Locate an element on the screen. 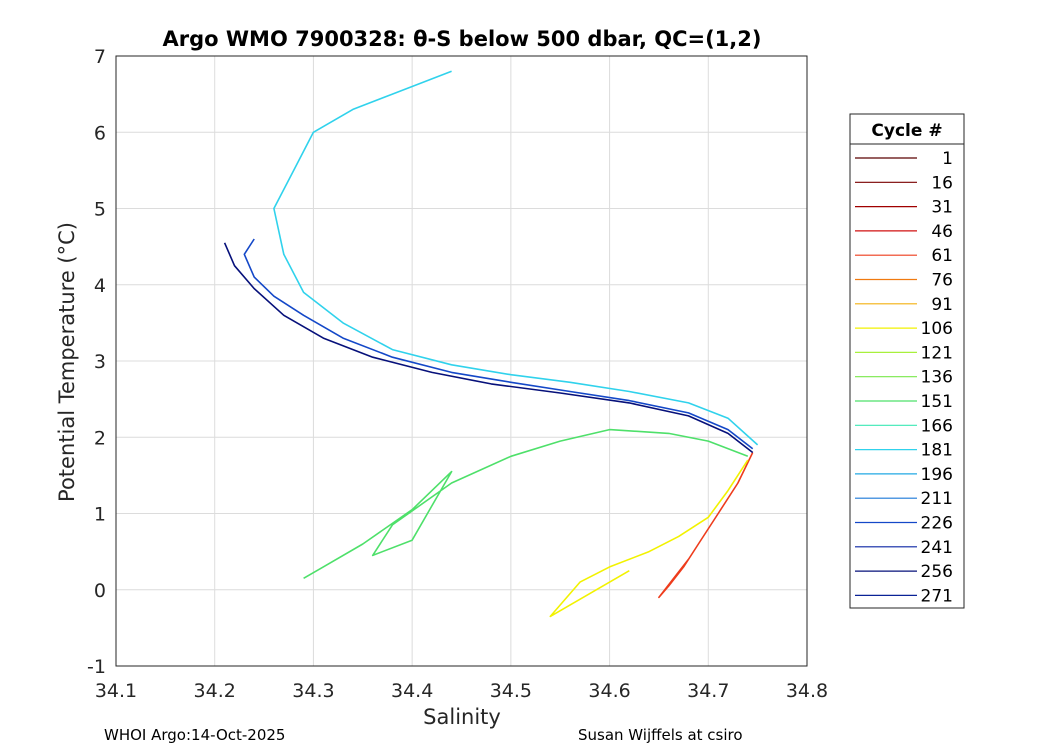 This screenshot has width=1050, height=750. legend-label: 76 is located at coordinates (942, 281).